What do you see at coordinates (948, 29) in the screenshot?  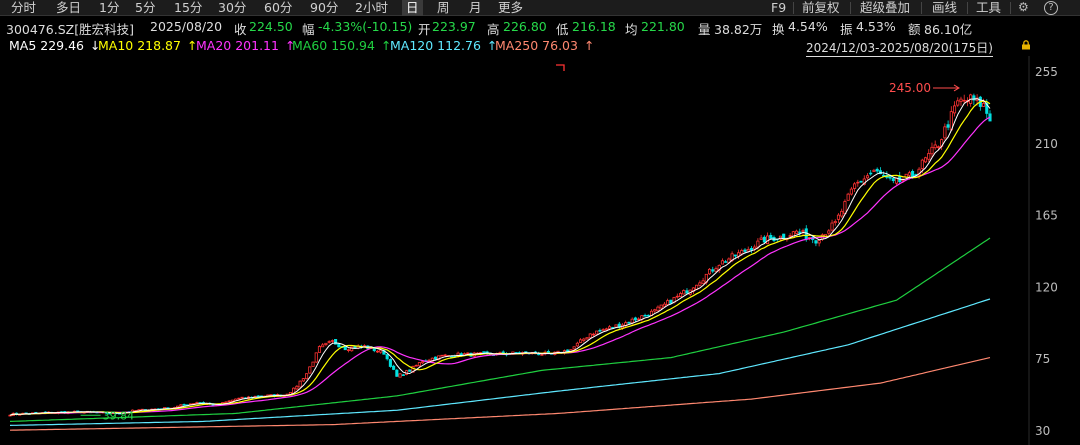 I see `amount-value: 86.10亿` at bounding box center [948, 29].